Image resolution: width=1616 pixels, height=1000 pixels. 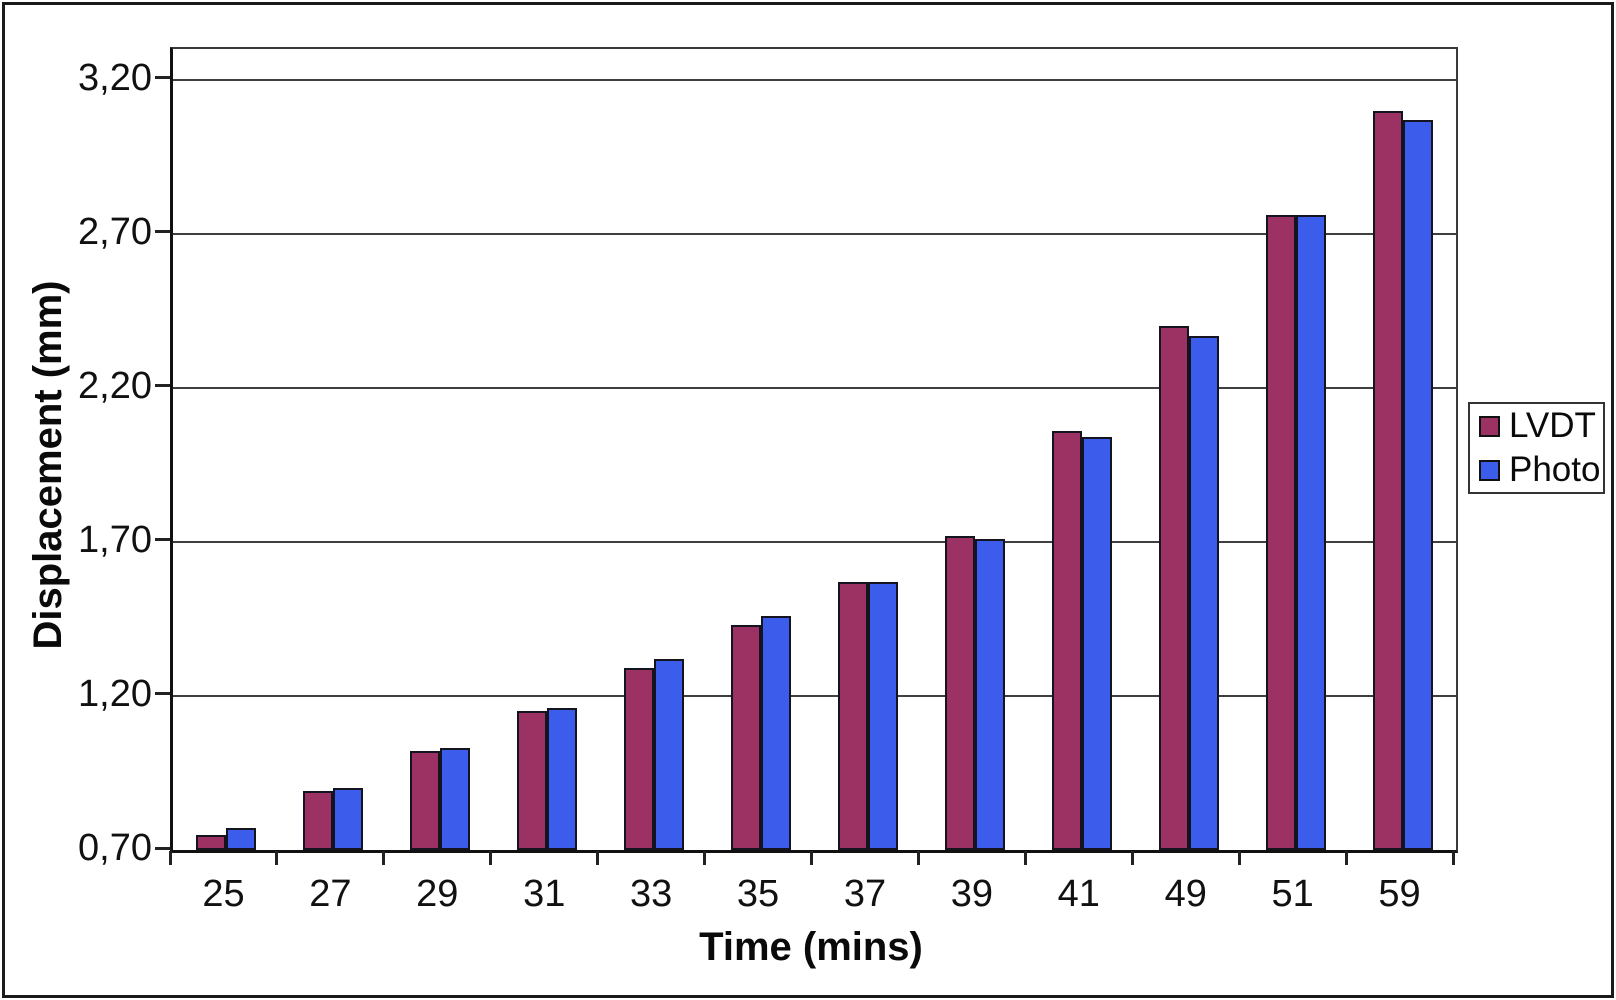 What do you see at coordinates (437, 894) in the screenshot?
I see `x-tick-label-29: 29` at bounding box center [437, 894].